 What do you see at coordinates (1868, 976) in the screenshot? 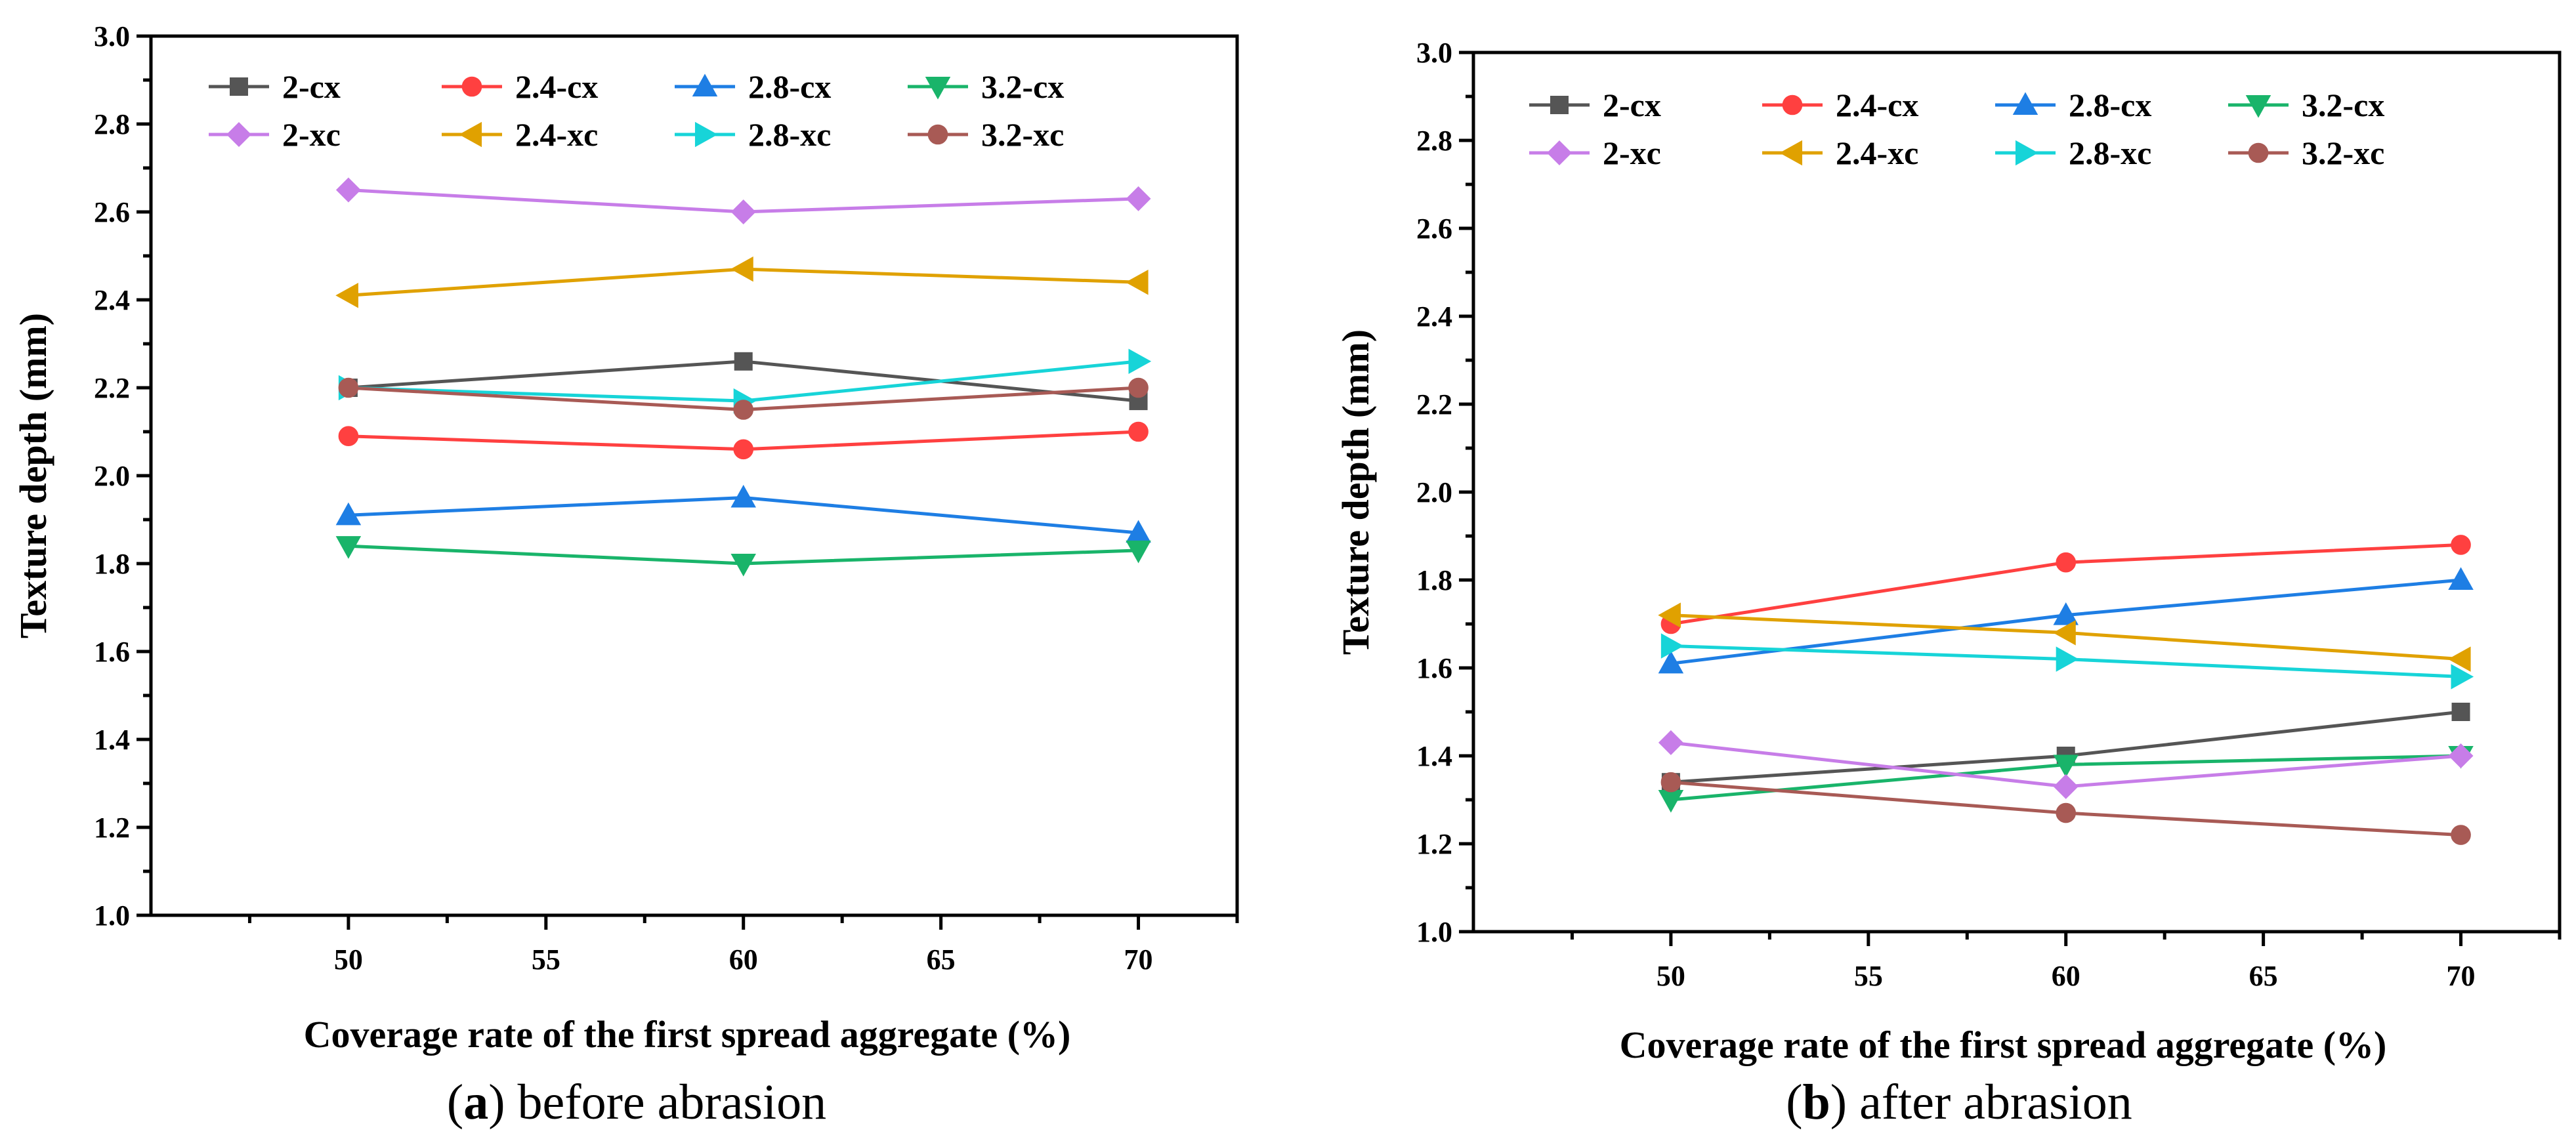
I see `x-tick-label: 55` at bounding box center [1868, 976].